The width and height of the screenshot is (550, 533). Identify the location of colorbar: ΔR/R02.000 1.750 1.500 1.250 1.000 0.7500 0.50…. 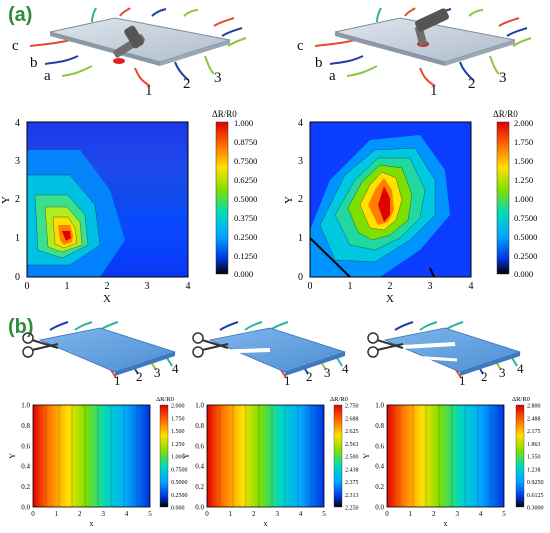
(172, 454).